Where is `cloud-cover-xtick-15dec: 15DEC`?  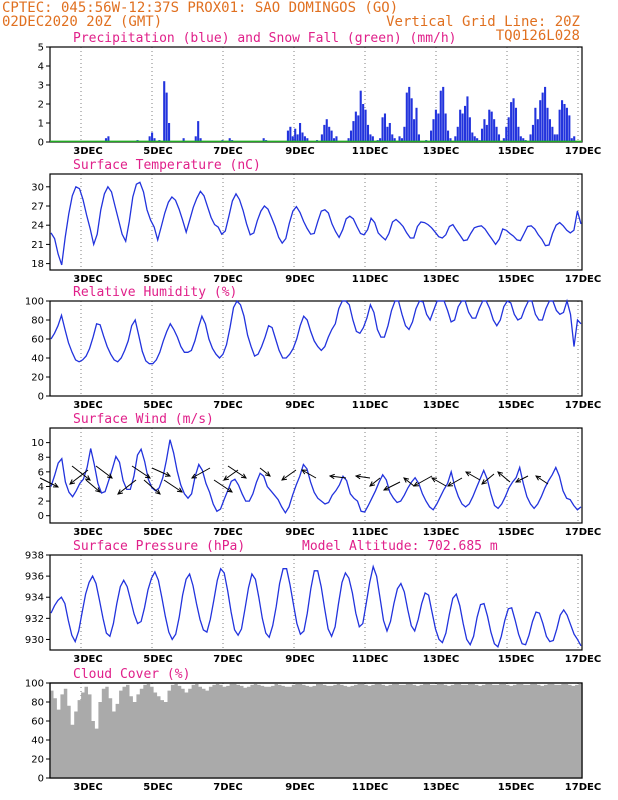 cloud-cover-xtick-15dec: 15DEC is located at coordinates (516, 787).